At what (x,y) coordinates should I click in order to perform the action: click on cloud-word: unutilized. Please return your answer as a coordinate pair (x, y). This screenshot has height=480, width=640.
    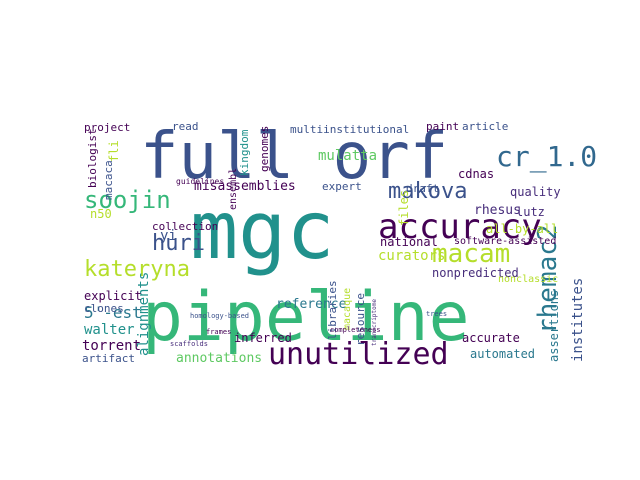
    Looking at the image, I should click on (358, 354).